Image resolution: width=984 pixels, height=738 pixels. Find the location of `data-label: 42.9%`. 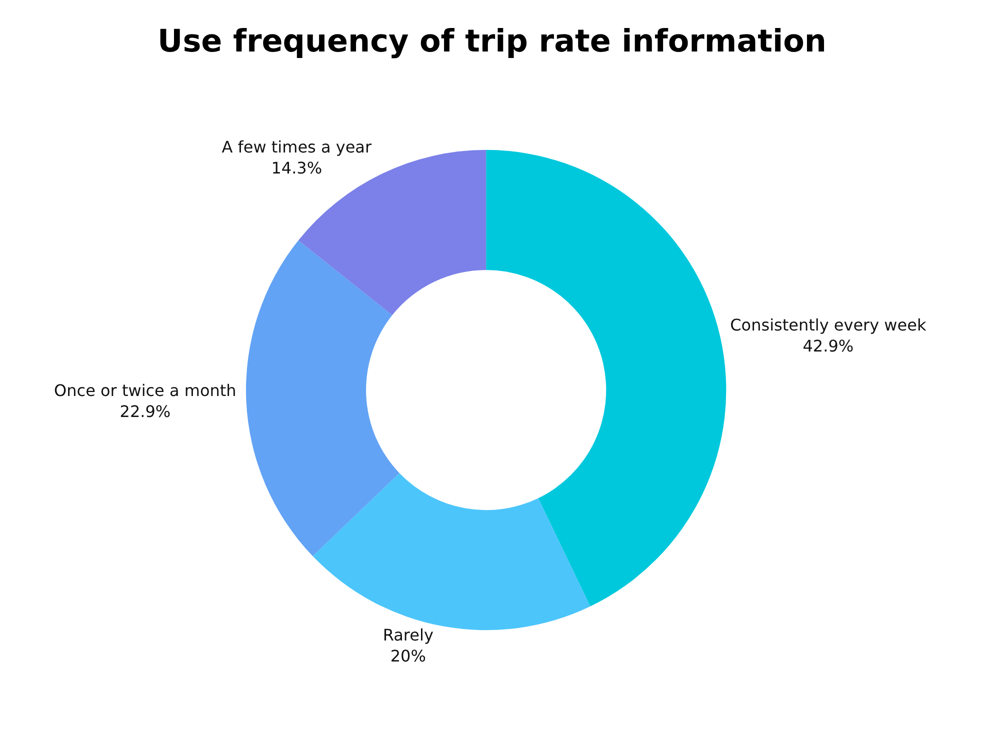

data-label: 42.9% is located at coordinates (828, 346).